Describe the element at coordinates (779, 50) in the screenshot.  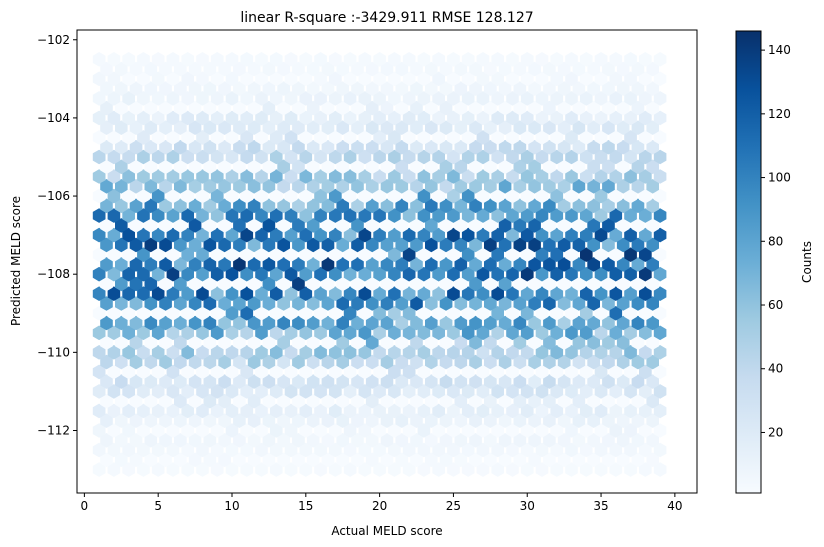
I see `colorbar-tick-label: 140` at that location.